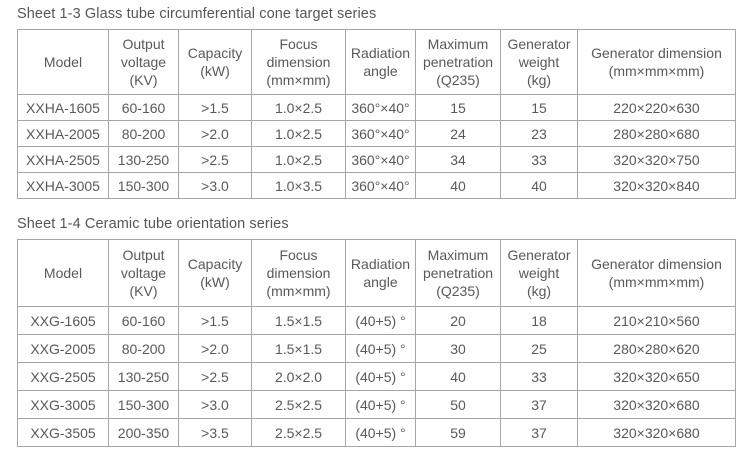 The width and height of the screenshot is (750, 460). I want to click on capacity-cell: >2.5, so click(215, 376).